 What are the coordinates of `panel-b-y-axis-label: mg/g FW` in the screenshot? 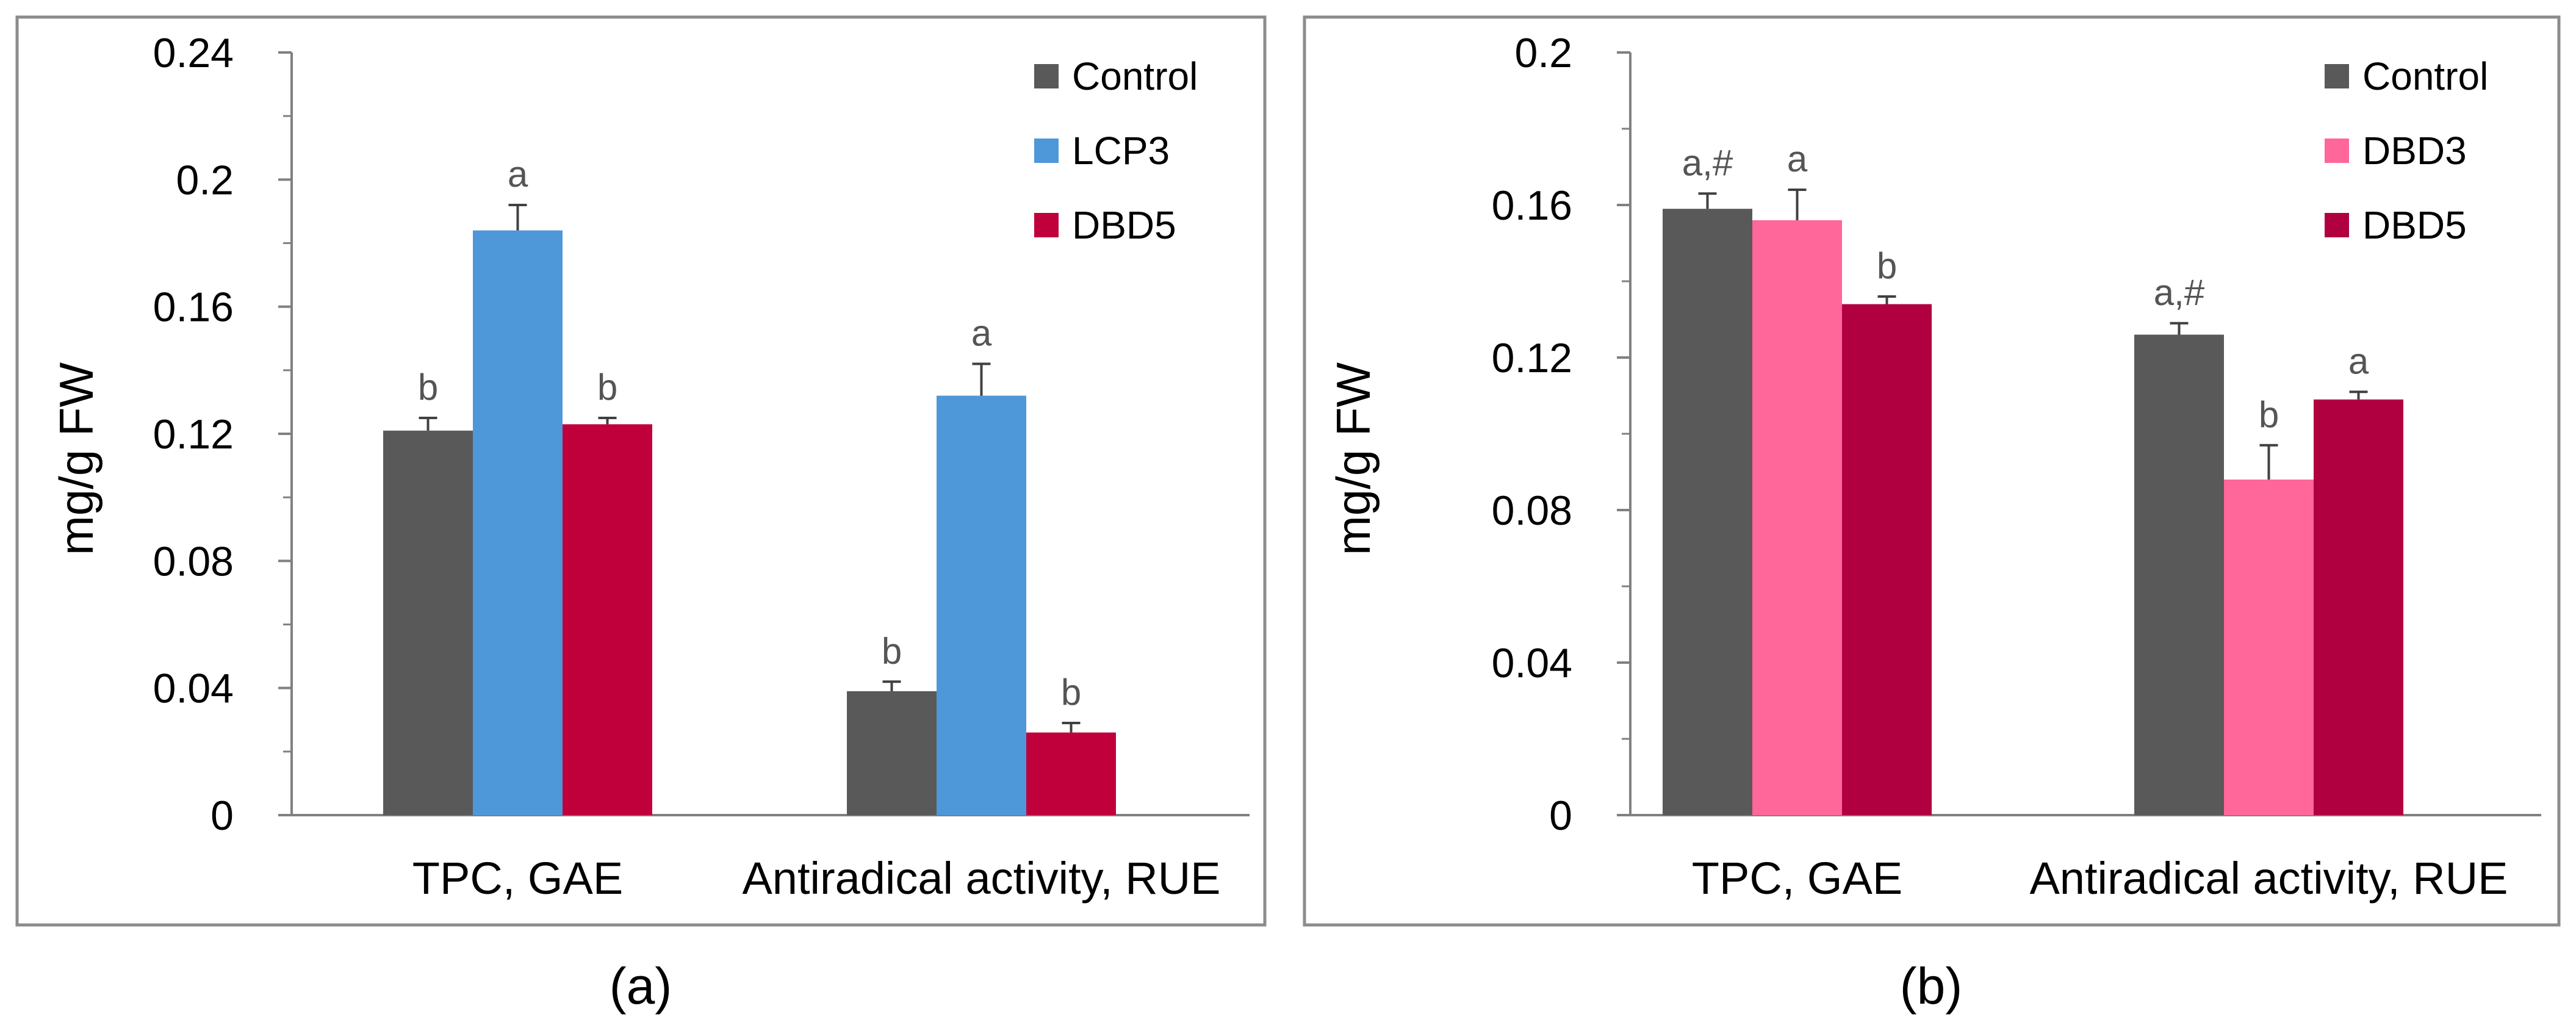 It's located at (1353, 459).